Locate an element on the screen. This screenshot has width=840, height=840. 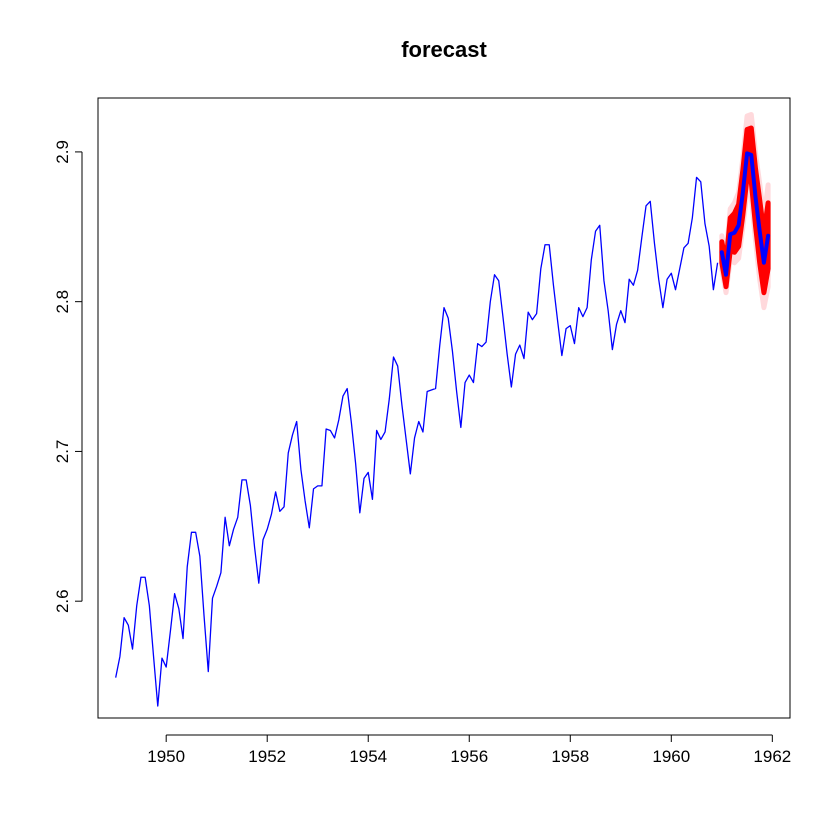
x-tick-label: 1960 is located at coordinates (671, 756).